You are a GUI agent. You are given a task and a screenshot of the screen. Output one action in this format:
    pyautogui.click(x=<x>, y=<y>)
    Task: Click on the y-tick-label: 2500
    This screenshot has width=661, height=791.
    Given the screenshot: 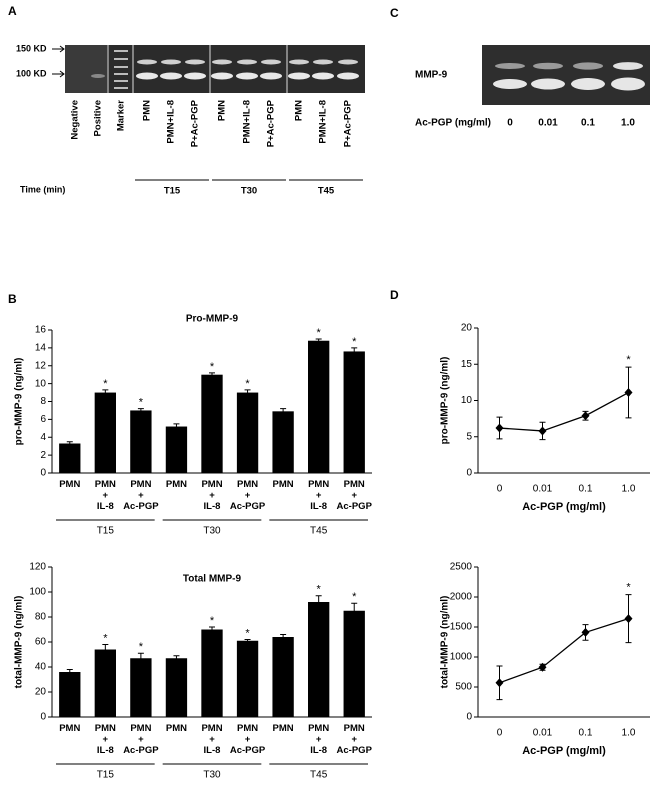 What is the action you would take?
    pyautogui.click(x=461, y=567)
    